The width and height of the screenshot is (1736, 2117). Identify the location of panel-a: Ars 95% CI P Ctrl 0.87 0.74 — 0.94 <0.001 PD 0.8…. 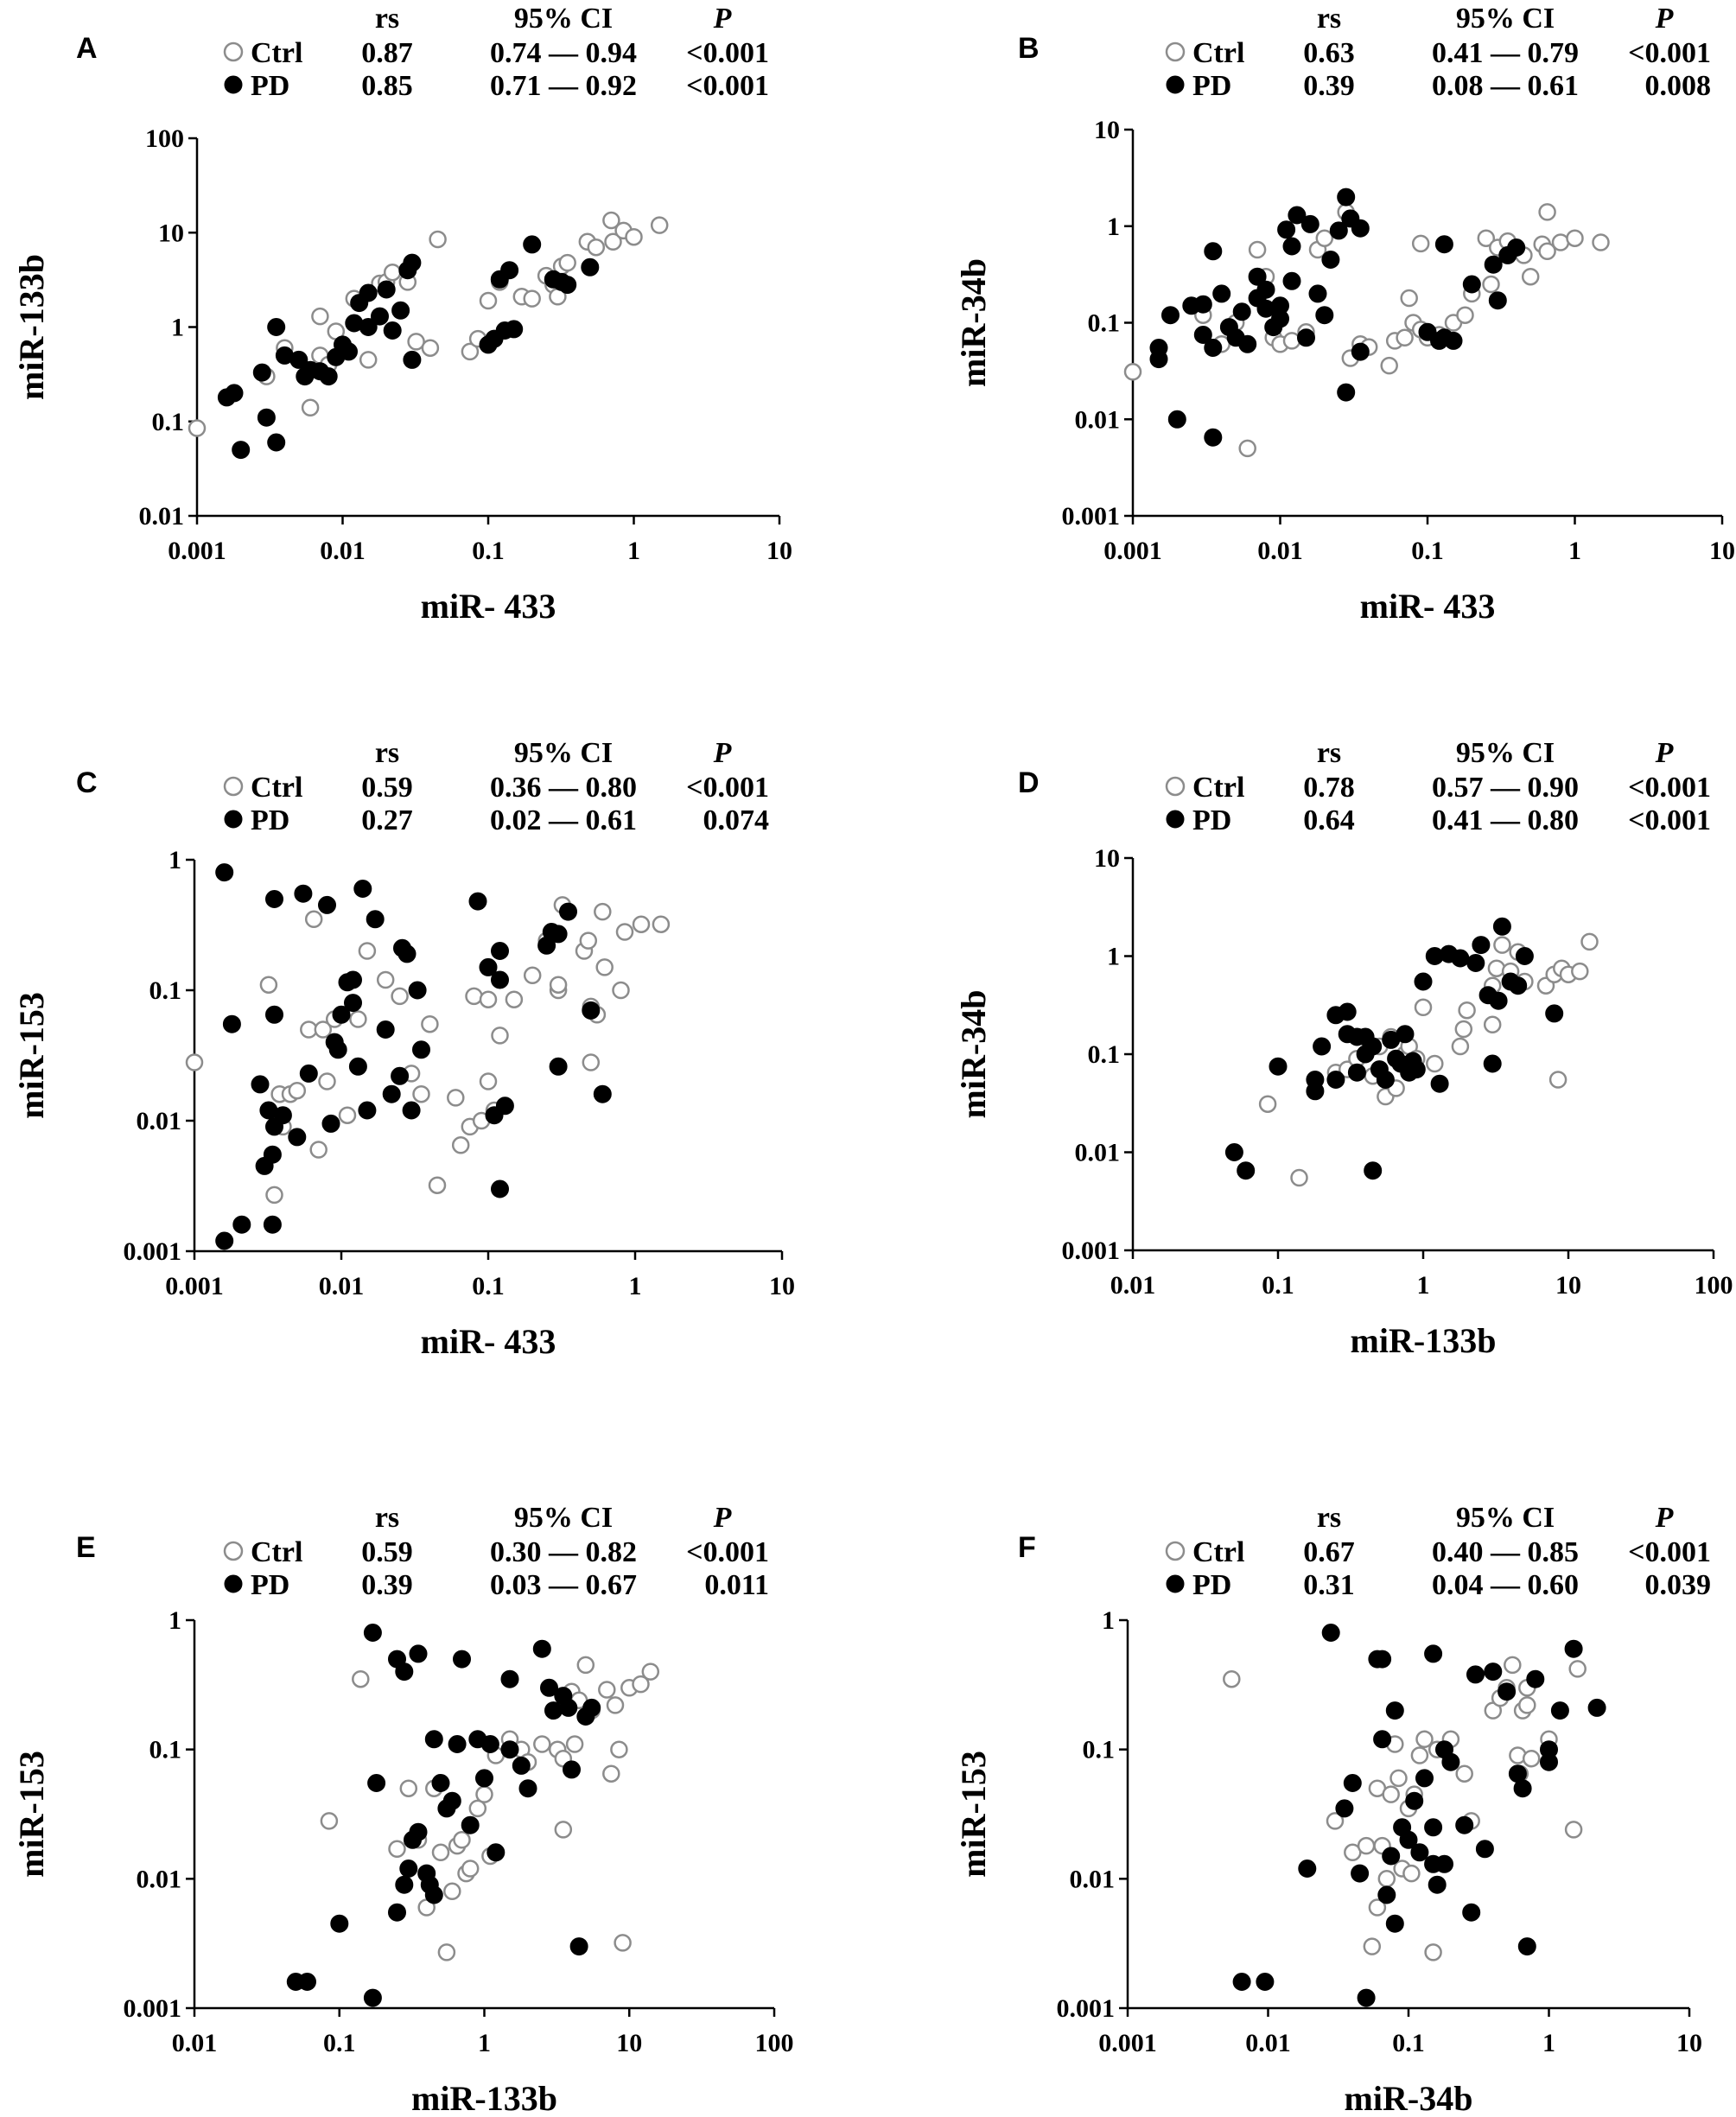
(402, 314).